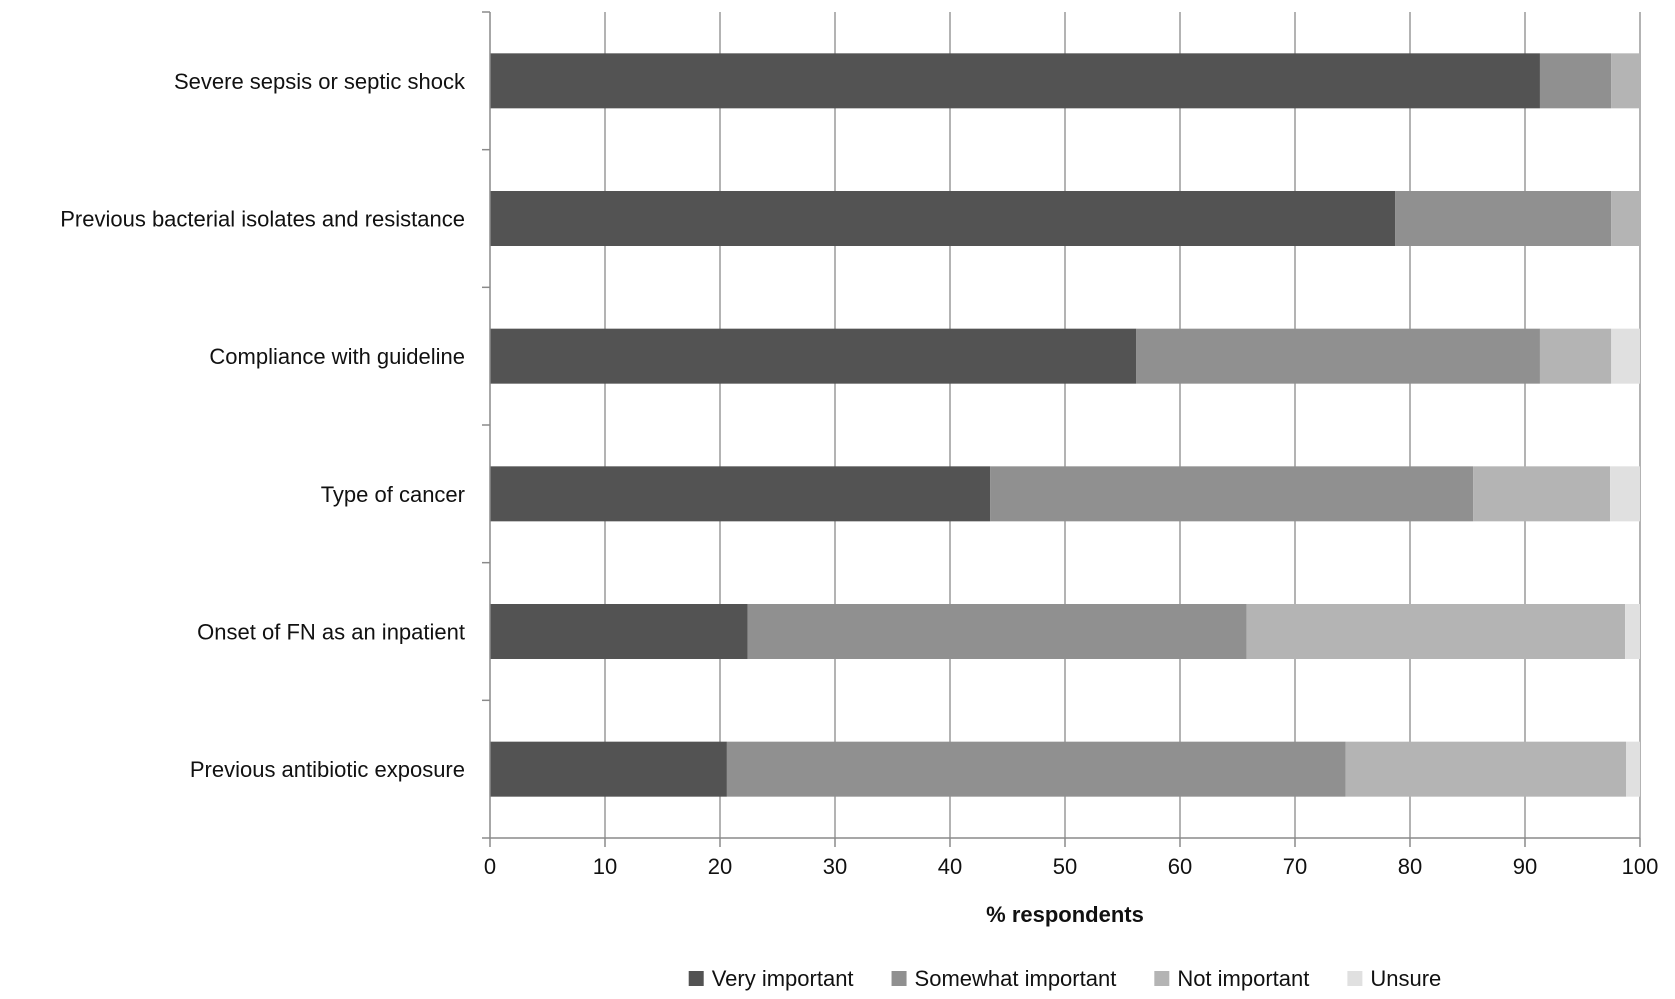  I want to click on tick-label-x-0: 0, so click(490, 866).